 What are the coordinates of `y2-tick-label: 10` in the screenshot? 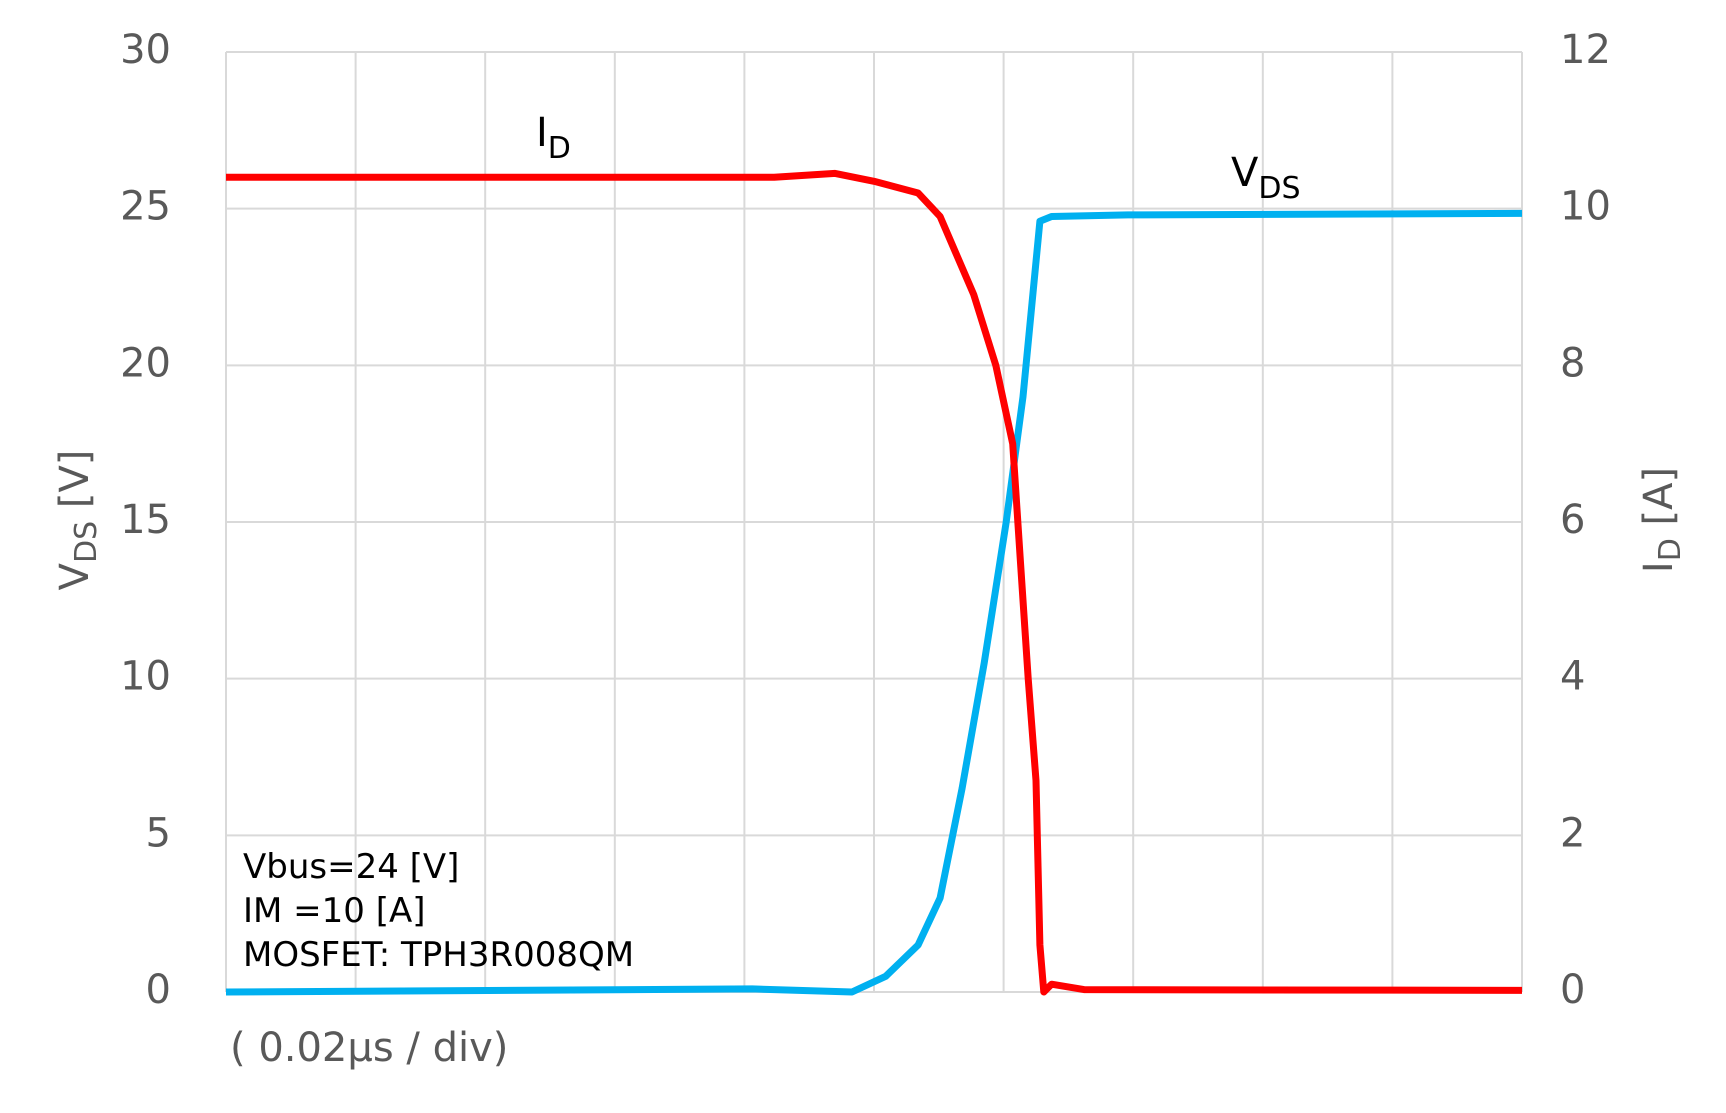 It's located at (1585, 207).